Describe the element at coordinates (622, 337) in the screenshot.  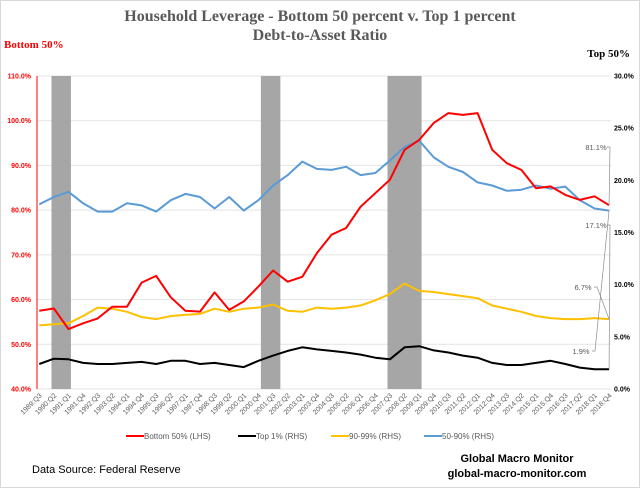
I see `right-tick-label: 5.0%` at that location.